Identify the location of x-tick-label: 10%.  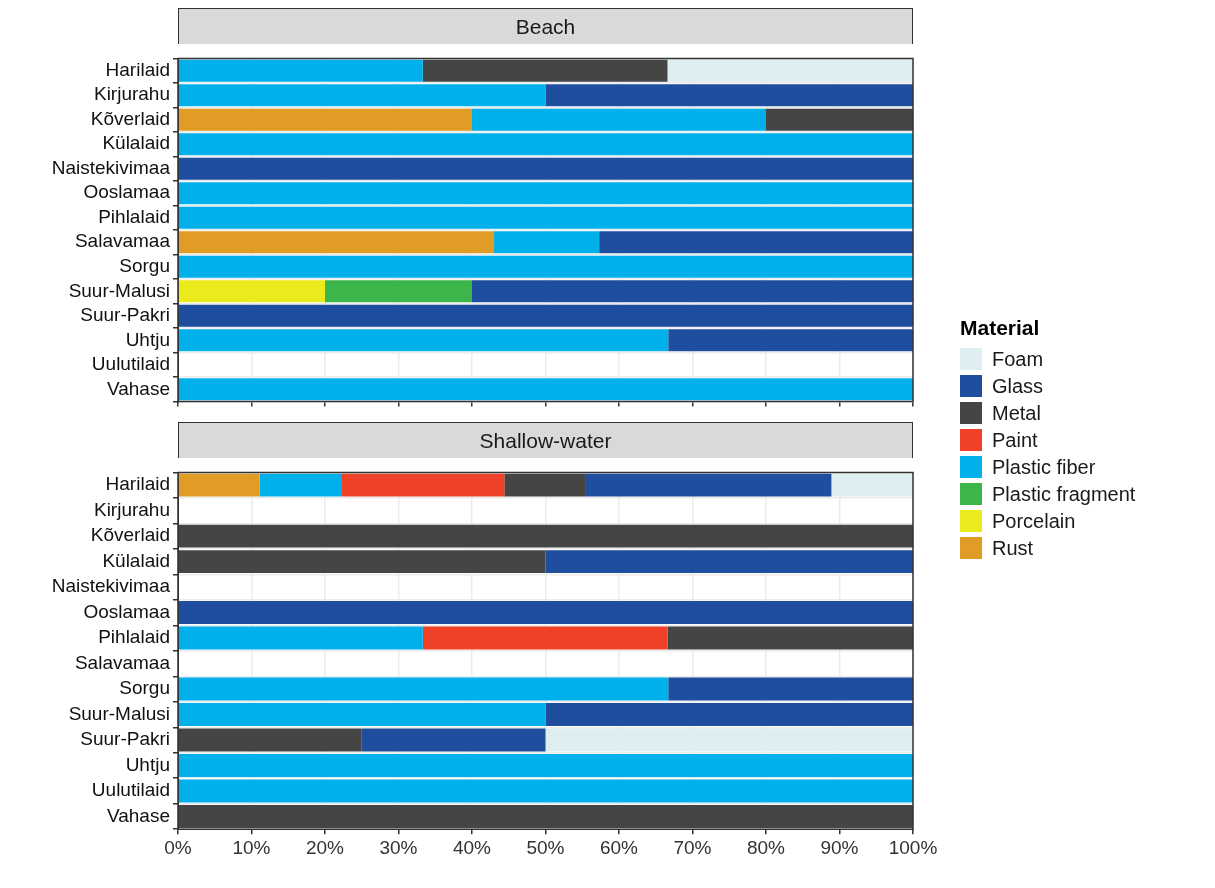
(251, 847).